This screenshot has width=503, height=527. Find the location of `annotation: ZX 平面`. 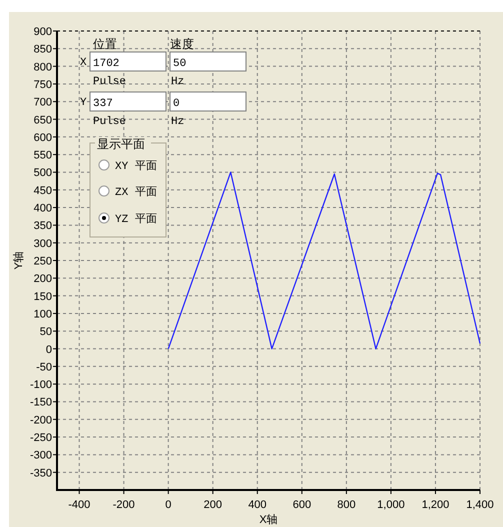

annotation: ZX 平面 is located at coordinates (136, 192).